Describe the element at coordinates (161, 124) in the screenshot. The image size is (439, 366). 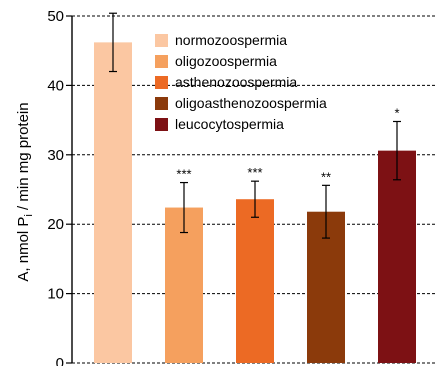
I see `legend-swatch-leucocytospermia` at that location.